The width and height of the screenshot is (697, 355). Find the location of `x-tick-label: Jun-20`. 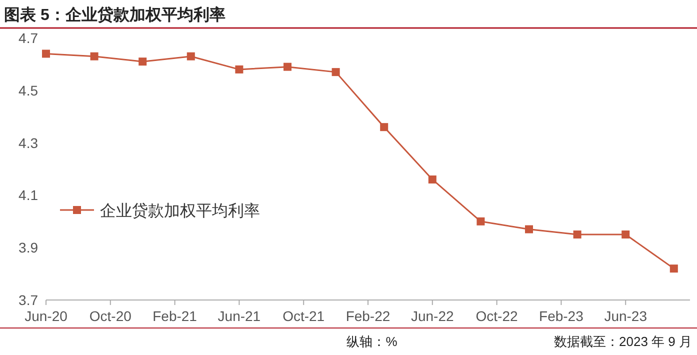

x-tick-label: Jun-20 is located at coordinates (46, 316).